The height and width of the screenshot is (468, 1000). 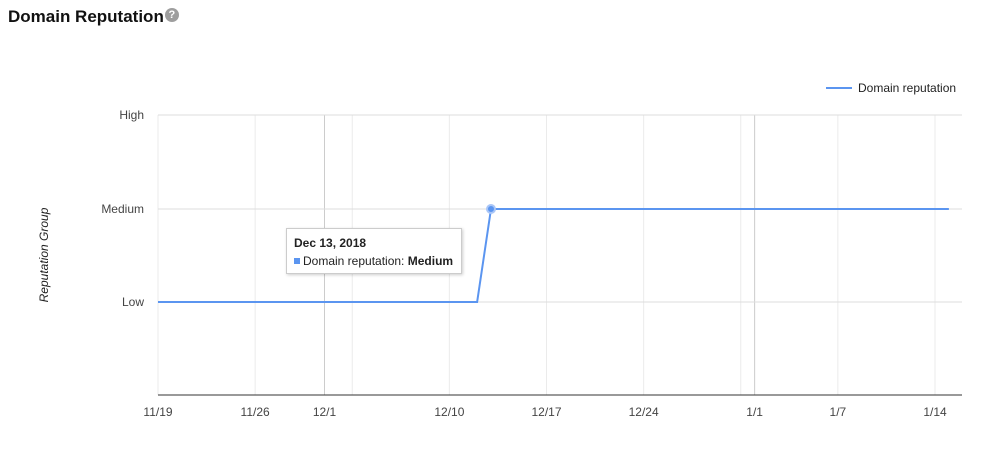 What do you see at coordinates (171, 15) in the screenshot?
I see `help-icon: ?` at bounding box center [171, 15].